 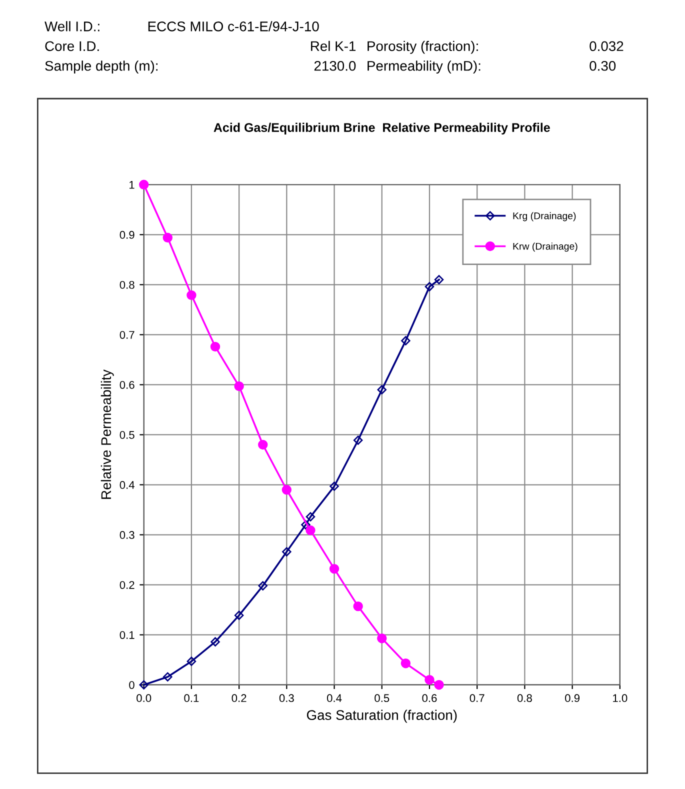 What do you see at coordinates (72, 26) in the screenshot?
I see `text: Well I.D.:` at bounding box center [72, 26].